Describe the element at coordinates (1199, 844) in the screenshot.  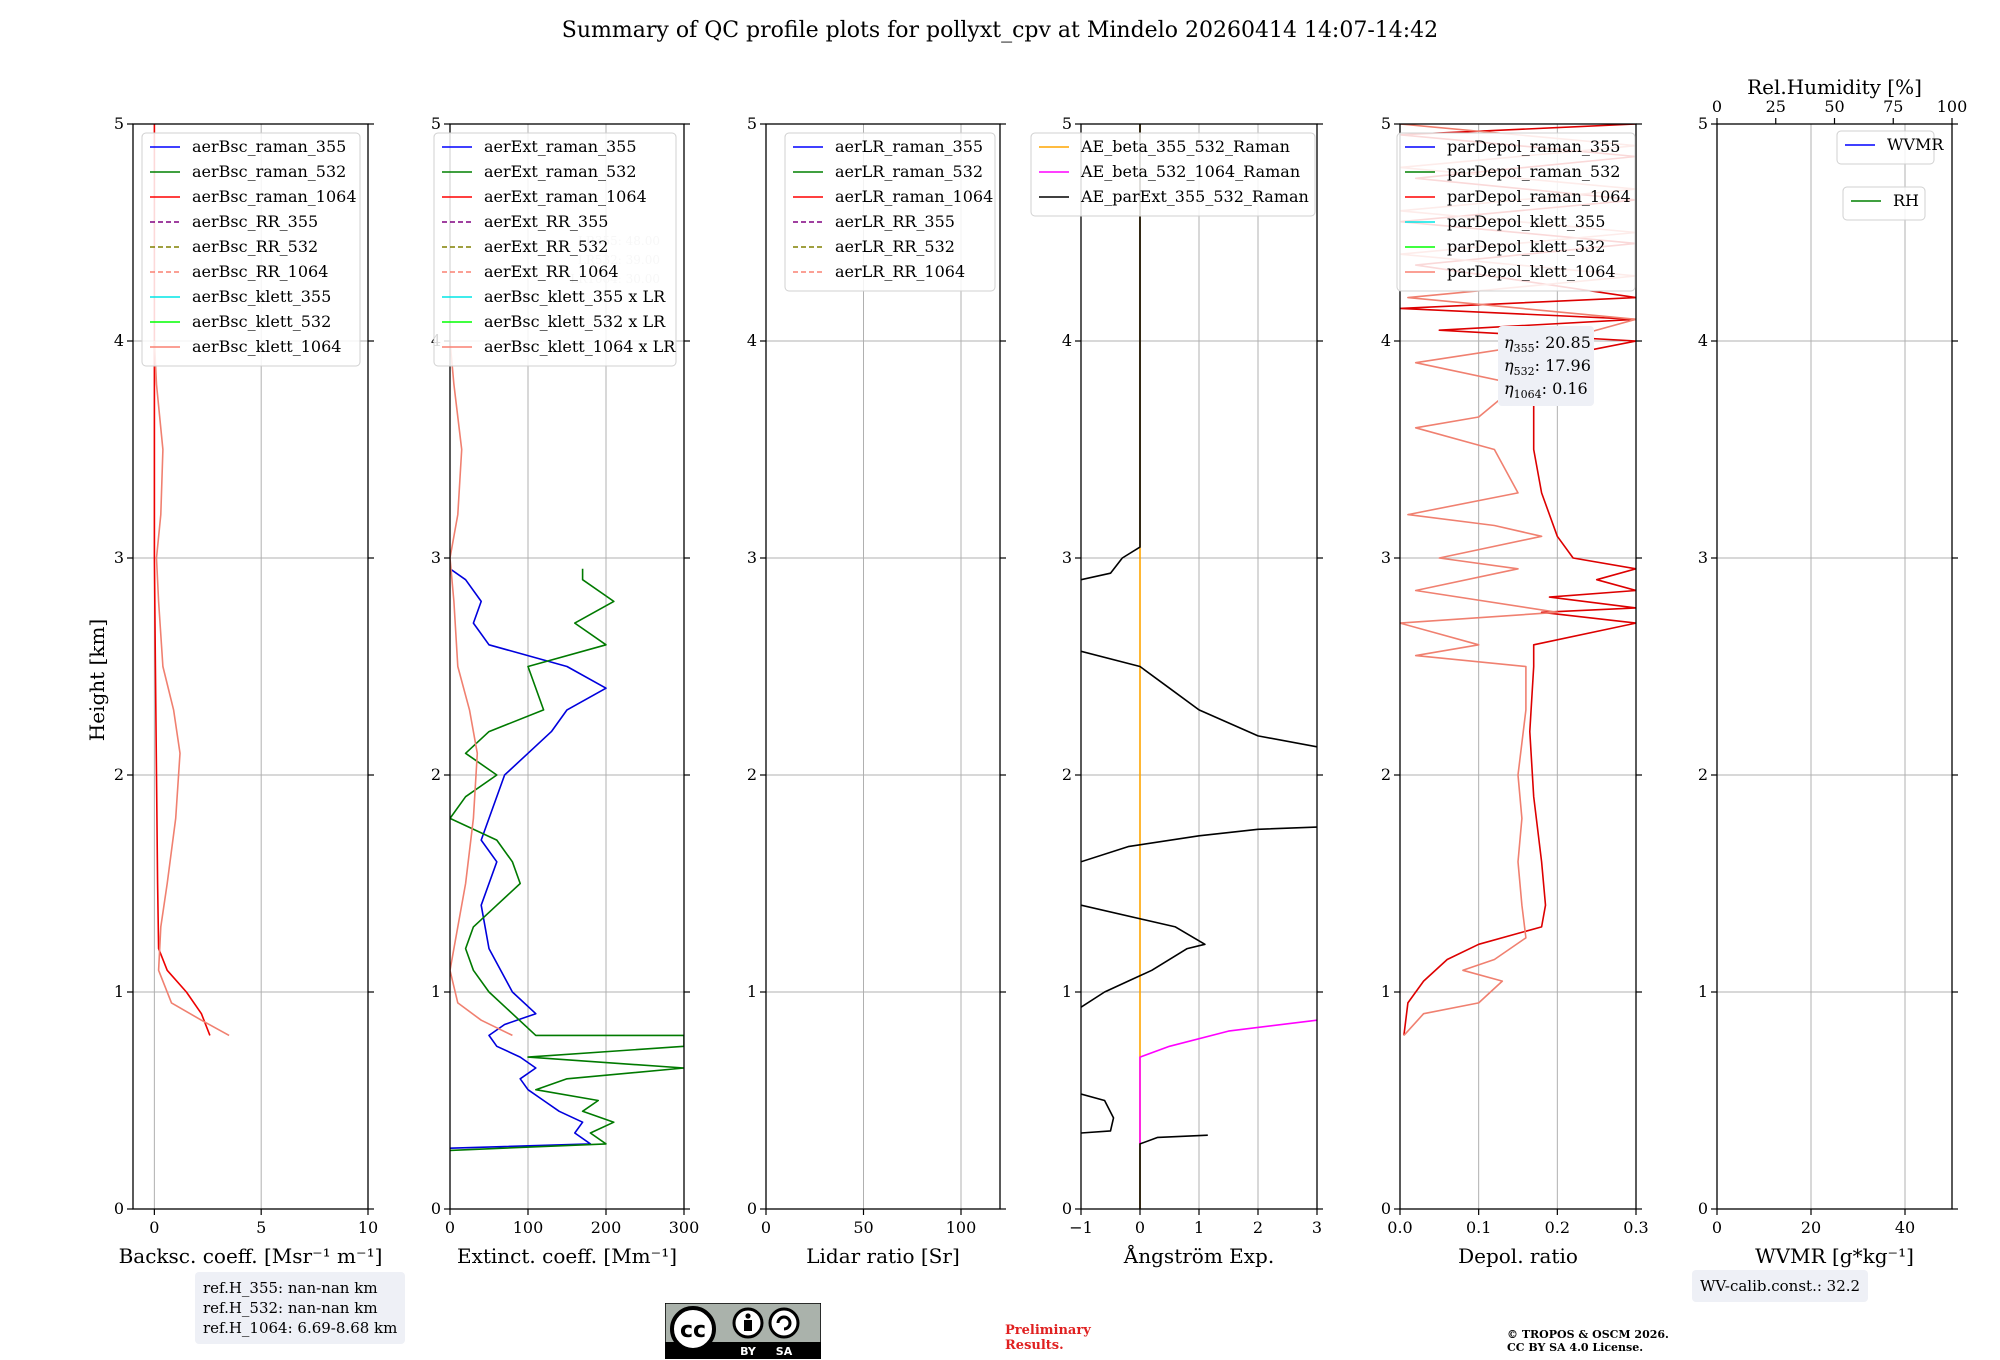
I see `series-ae-parext-355-532-raman-d` at that location.